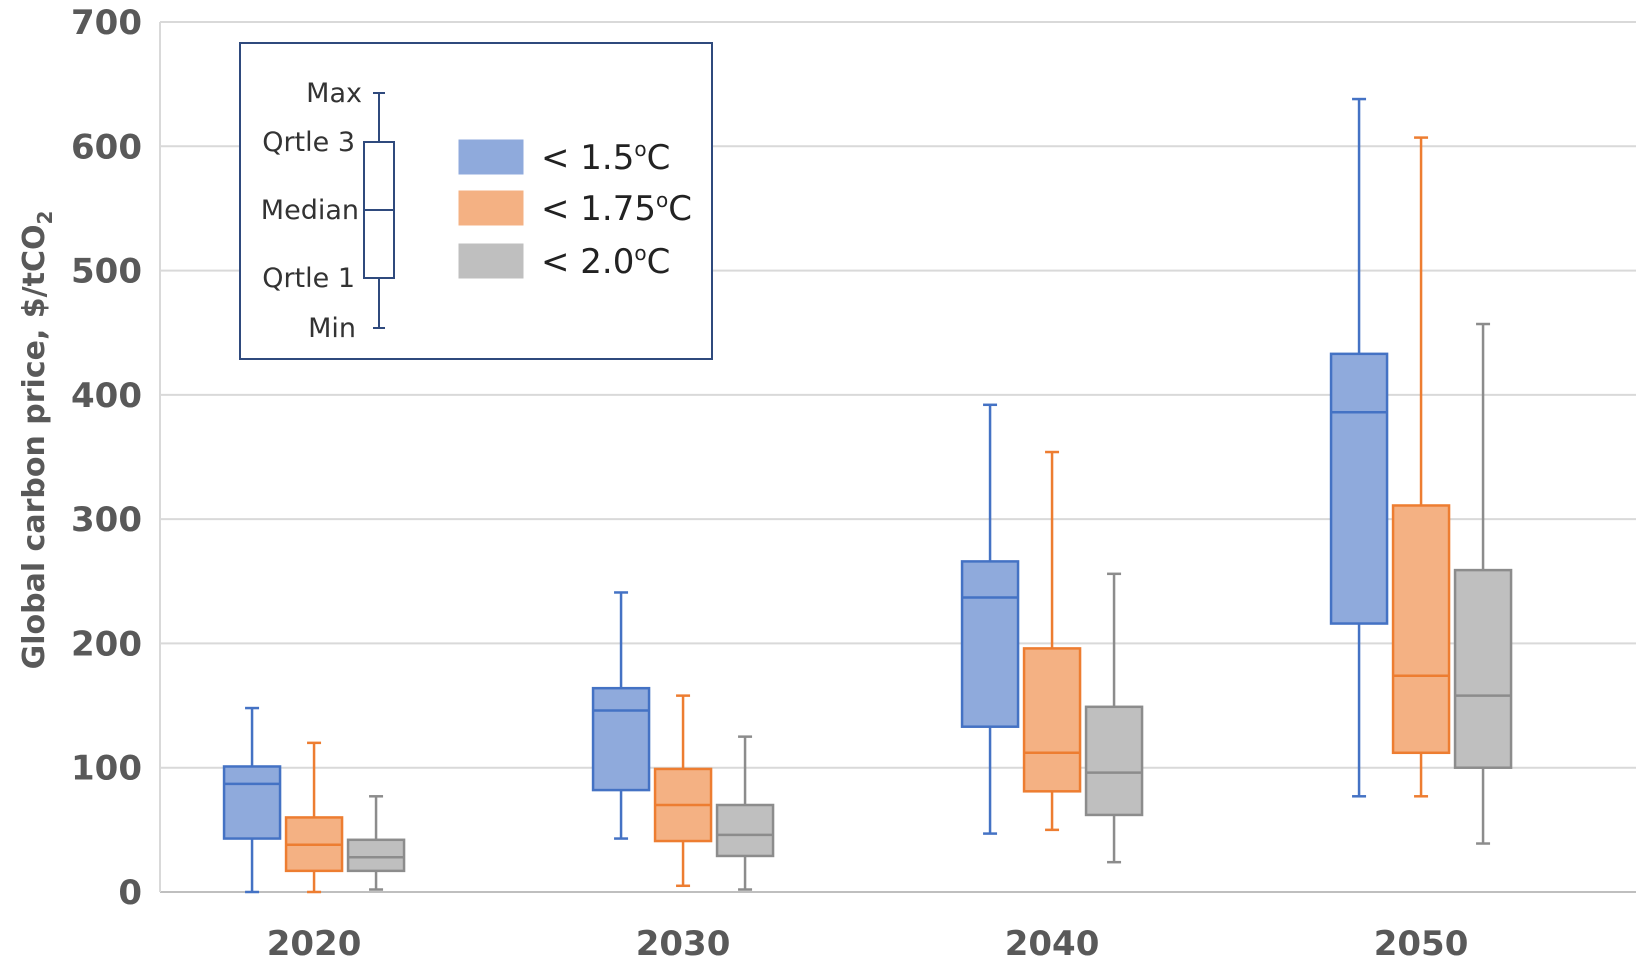  I want to click on key-label-1: Max, so click(334, 93).